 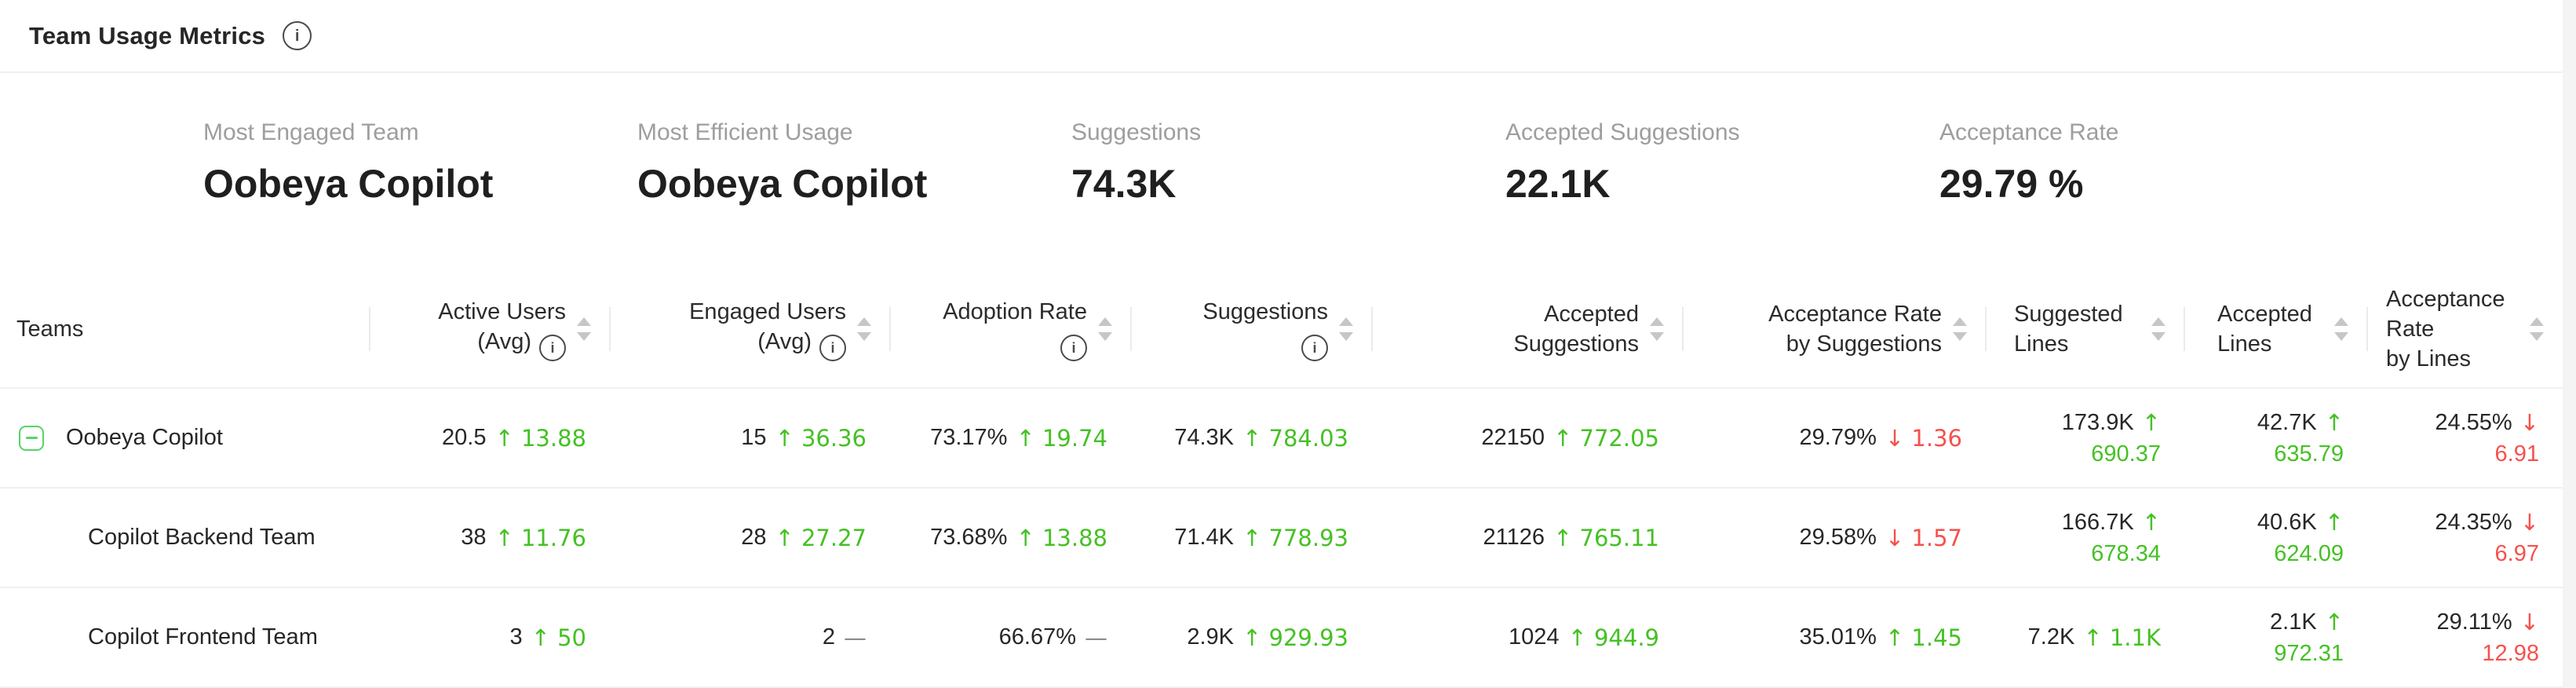 What do you see at coordinates (2309, 653) in the screenshot?
I see `metric-delta: 972.31` at bounding box center [2309, 653].